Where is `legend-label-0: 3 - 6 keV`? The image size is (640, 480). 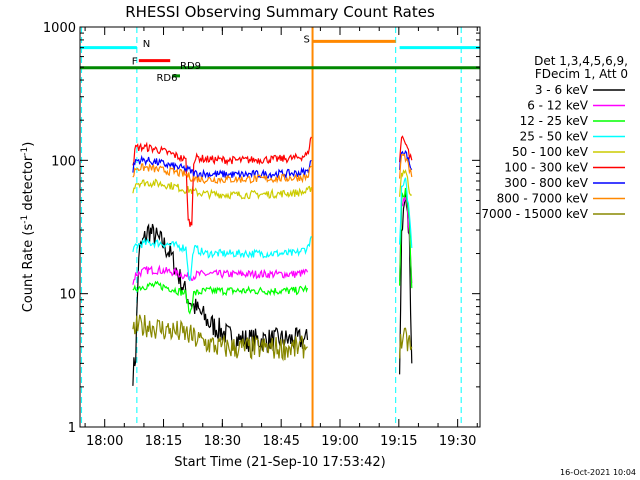 legend-label-0: 3 - 6 keV is located at coordinates (562, 90).